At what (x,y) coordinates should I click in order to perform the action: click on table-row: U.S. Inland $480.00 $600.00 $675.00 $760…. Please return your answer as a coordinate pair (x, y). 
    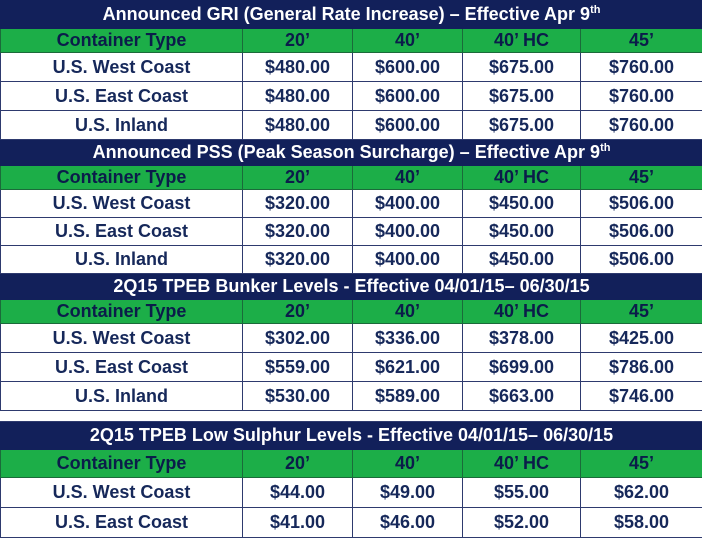
    Looking at the image, I should click on (351, 125).